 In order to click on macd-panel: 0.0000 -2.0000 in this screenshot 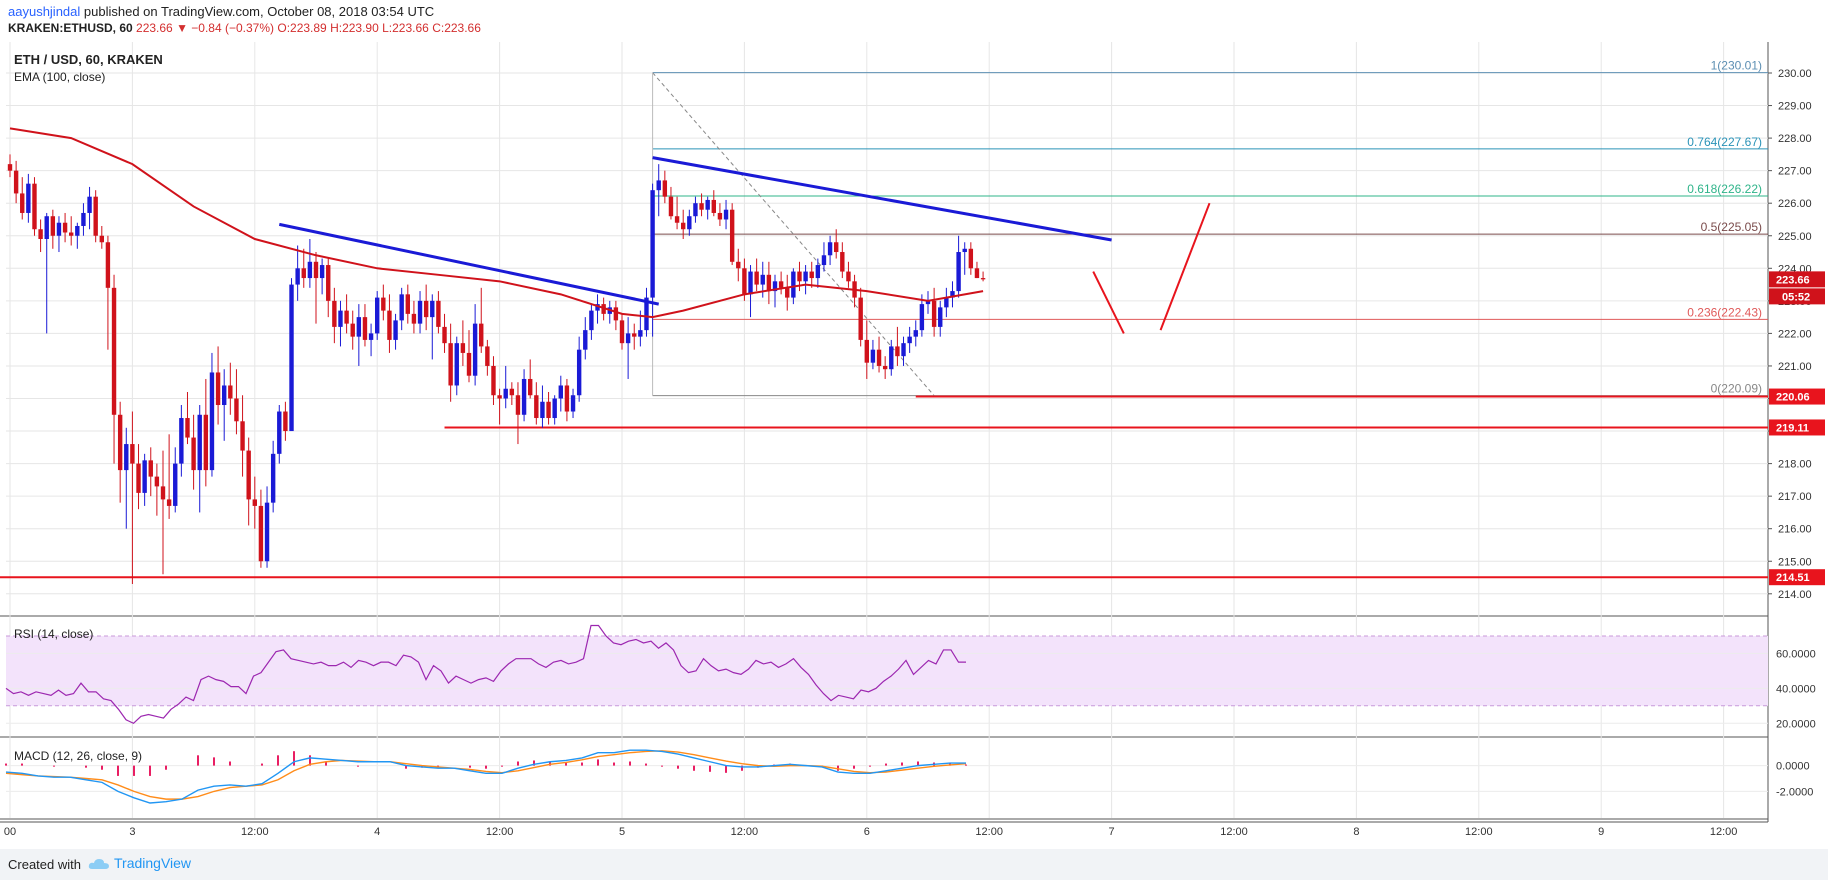, I will do `click(909, 776)`.